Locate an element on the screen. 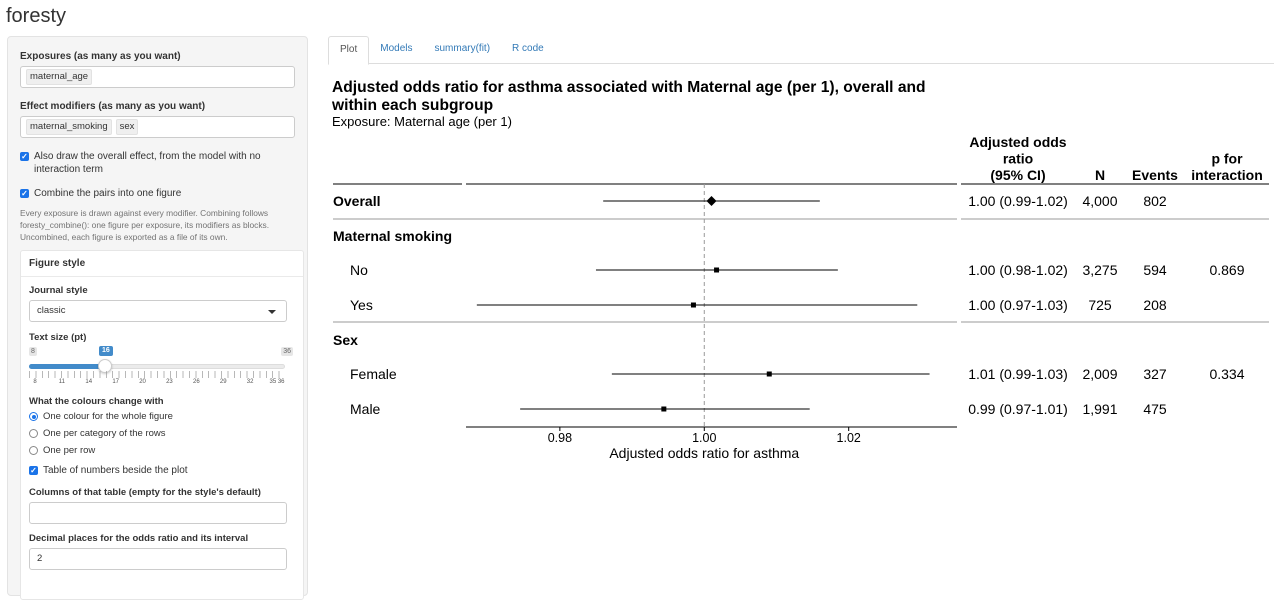 This screenshot has width=1280, height=600. combine-checkbox: ✓ is located at coordinates (24, 193).